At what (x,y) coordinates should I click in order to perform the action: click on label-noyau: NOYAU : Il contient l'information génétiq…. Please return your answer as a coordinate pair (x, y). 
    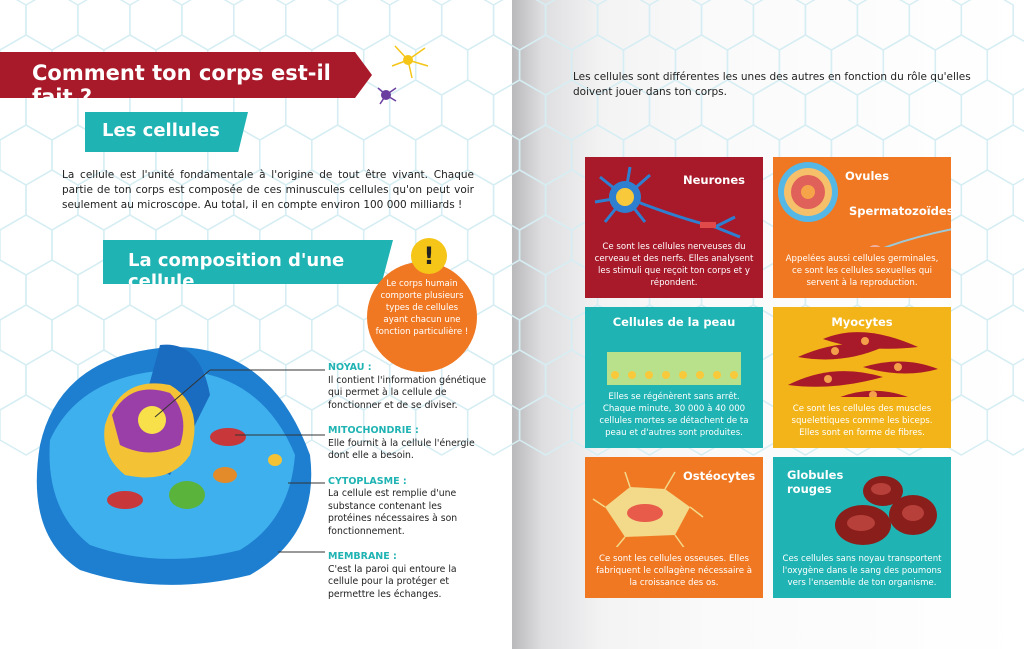
    Looking at the image, I should click on (408, 387).